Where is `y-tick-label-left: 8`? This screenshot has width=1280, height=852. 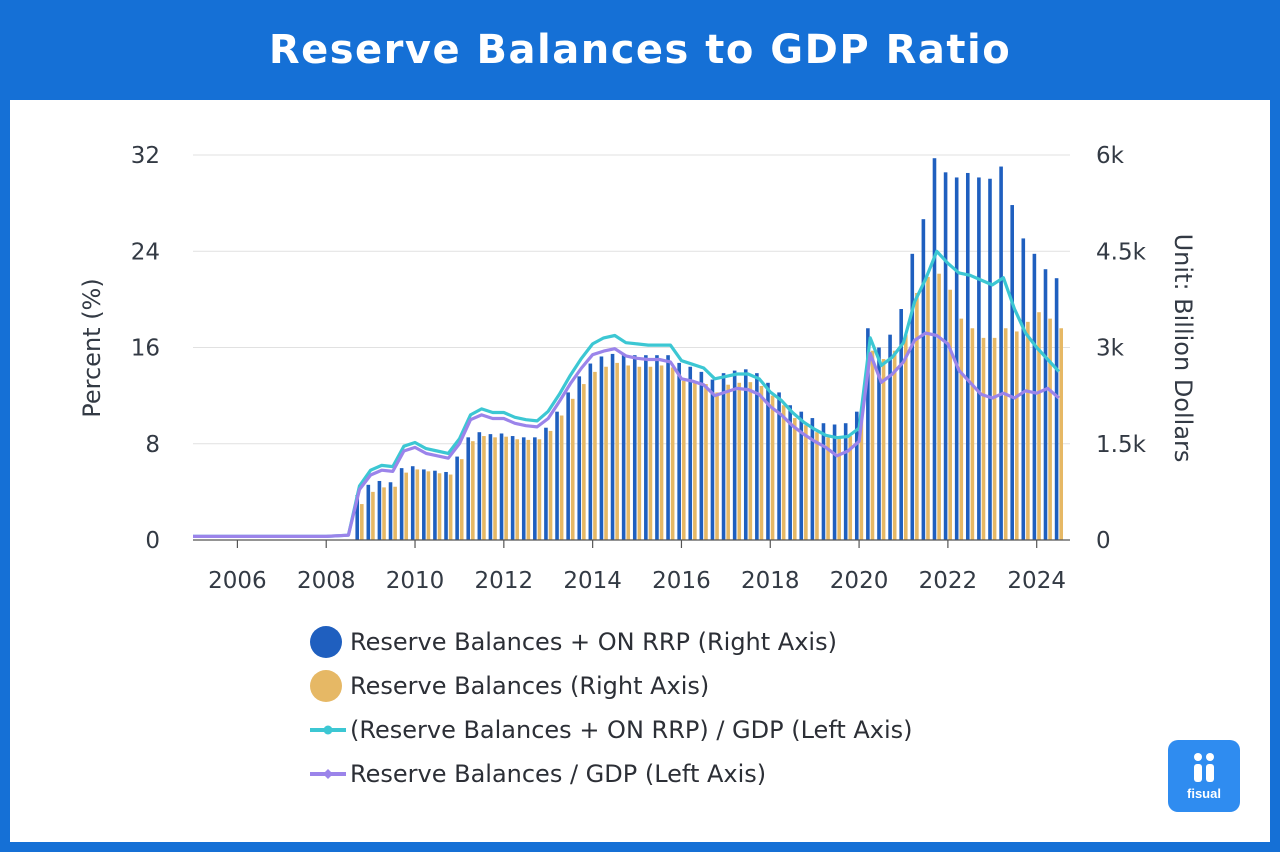
y-tick-label-left: 8 is located at coordinates (152, 445).